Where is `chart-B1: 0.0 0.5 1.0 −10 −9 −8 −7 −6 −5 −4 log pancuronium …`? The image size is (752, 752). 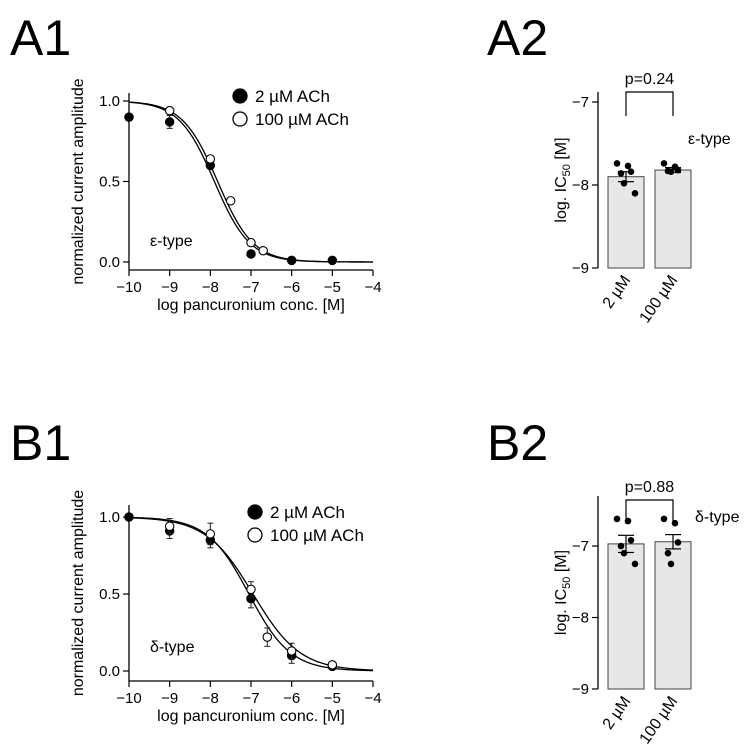 chart-B1: 0.0 0.5 1.0 −10 −9 −8 −7 −6 −5 −4 log pancuronium … is located at coordinates (226, 607).